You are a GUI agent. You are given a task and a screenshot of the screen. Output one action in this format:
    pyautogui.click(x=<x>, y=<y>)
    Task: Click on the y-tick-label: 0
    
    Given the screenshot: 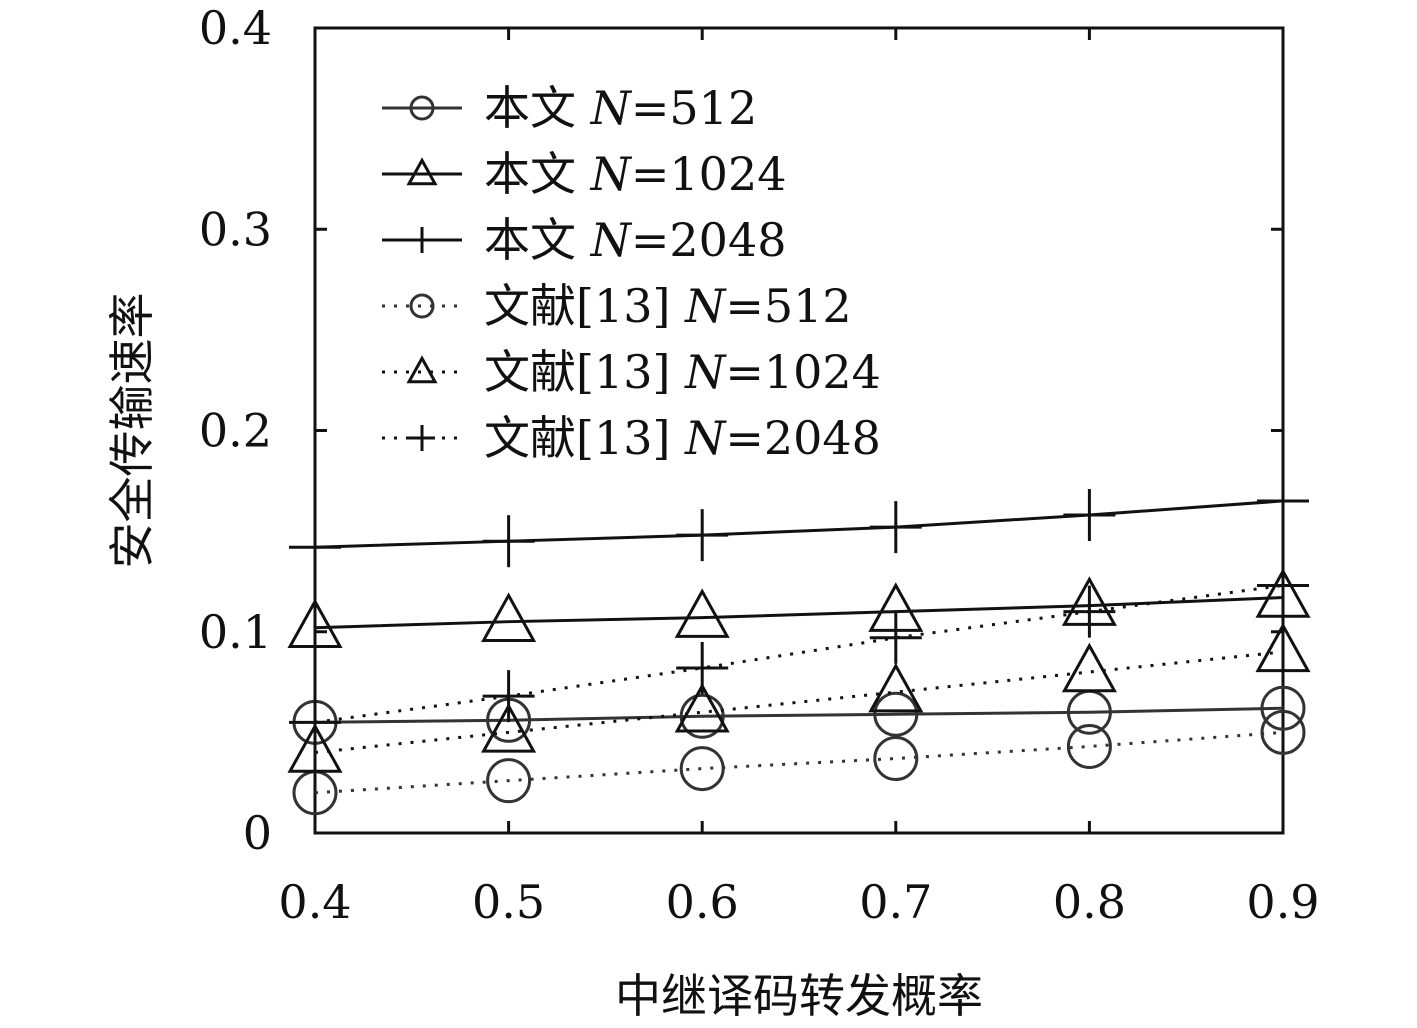 What is the action you would take?
    pyautogui.click(x=257, y=833)
    